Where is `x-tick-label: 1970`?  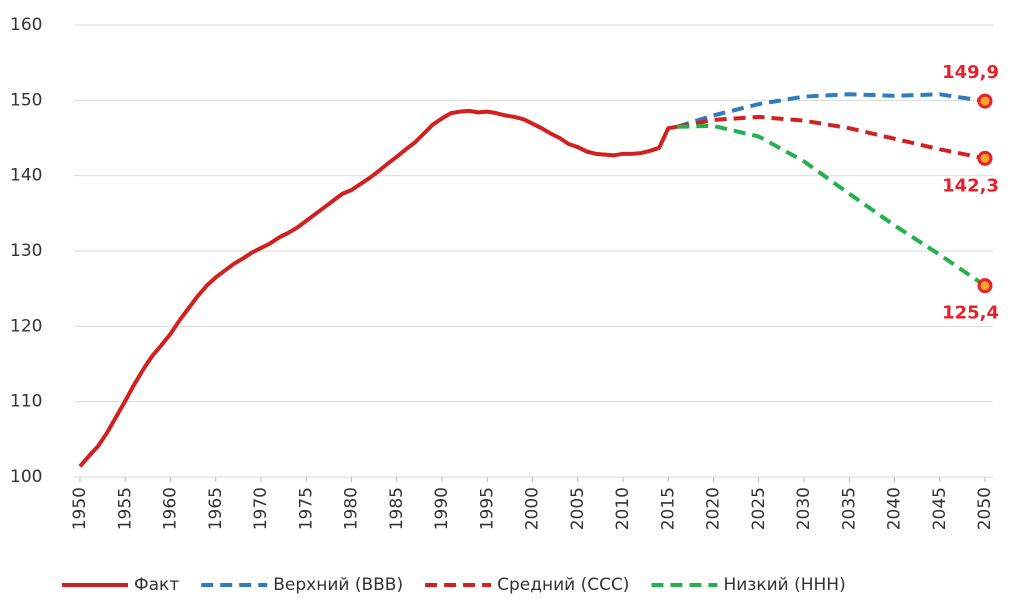 x-tick-label: 1970 is located at coordinates (261, 508).